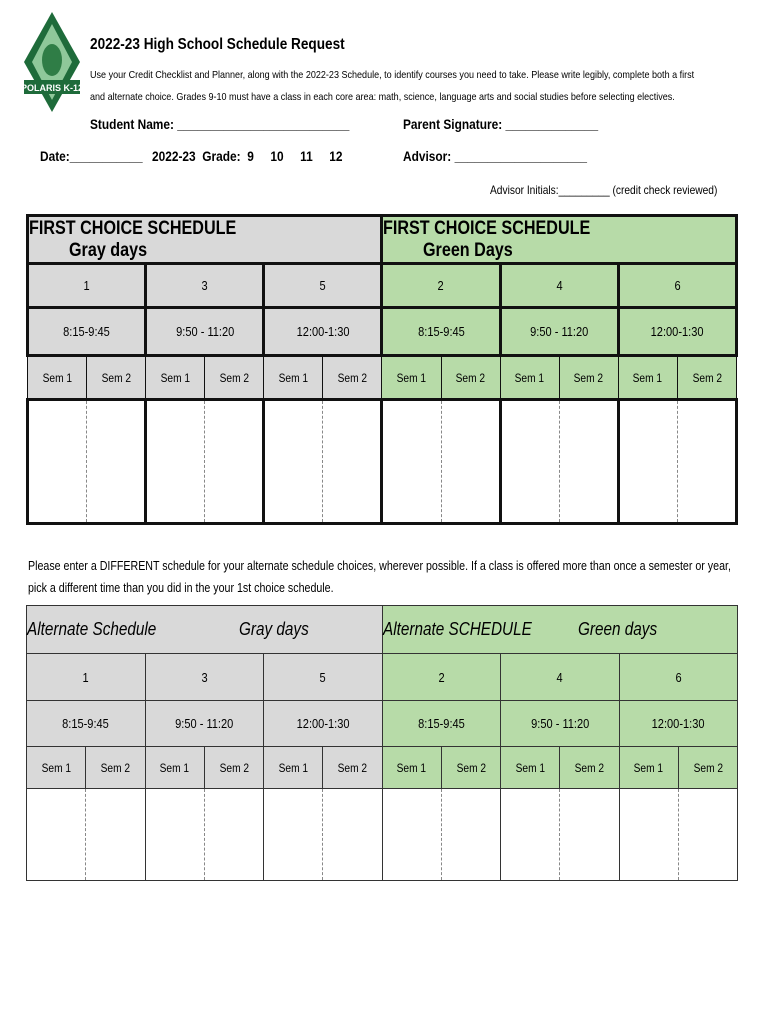  Describe the element at coordinates (91, 156) in the screenshot. I see `date-field: Date:___________` at that location.